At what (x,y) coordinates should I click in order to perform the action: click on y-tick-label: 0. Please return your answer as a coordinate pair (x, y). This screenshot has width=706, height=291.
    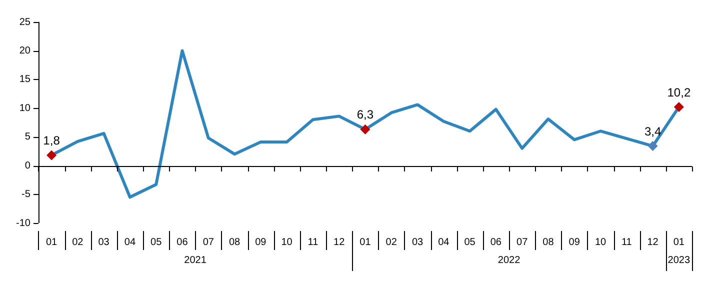
    Looking at the image, I should click on (27, 166).